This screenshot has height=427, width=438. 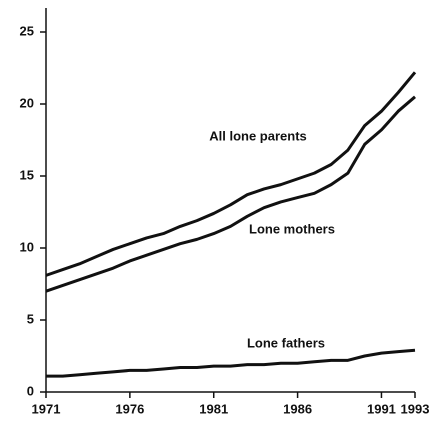 I want to click on x-tick-label: 1993, so click(x=415, y=408).